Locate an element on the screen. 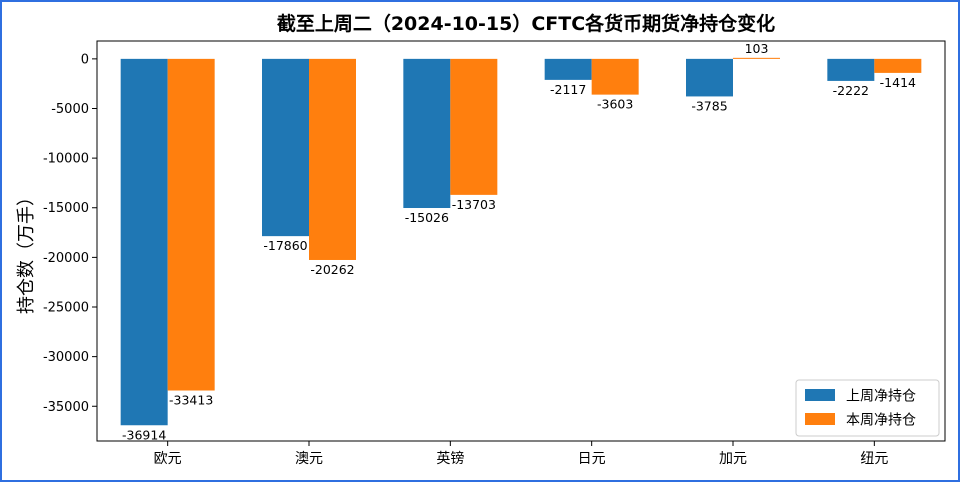 The width and height of the screenshot is (960, 482). data-label: -33413 is located at coordinates (191, 400).